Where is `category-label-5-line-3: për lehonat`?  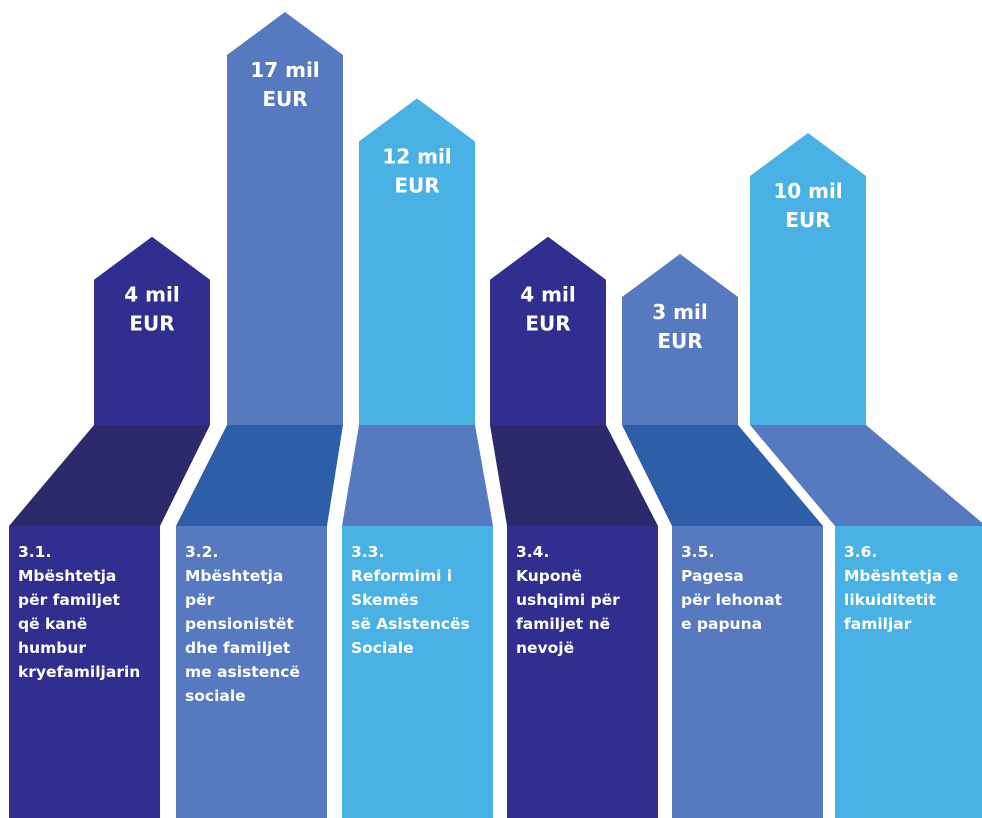
category-label-5-line-3: për lehonat is located at coordinates (732, 600).